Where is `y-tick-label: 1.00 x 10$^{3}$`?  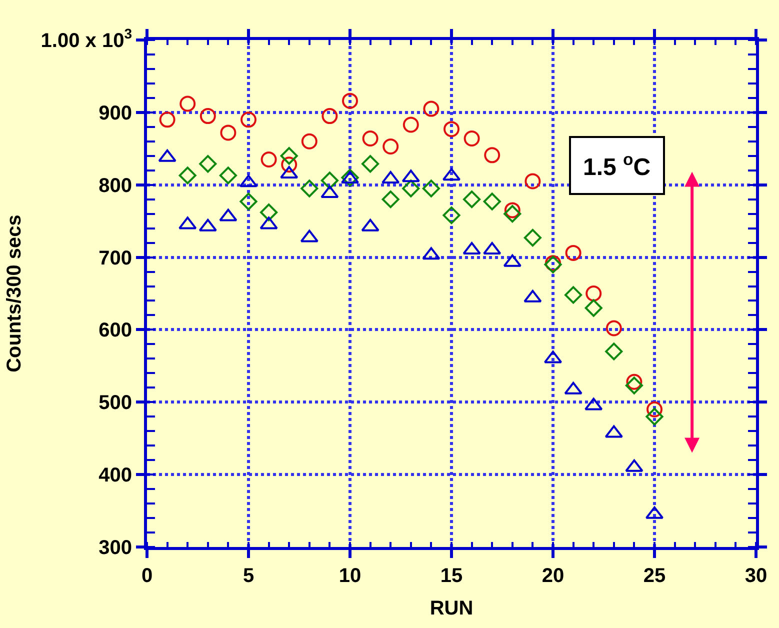 y-tick-label: 1.00 x 10$^{3}$ is located at coordinates (86, 39).